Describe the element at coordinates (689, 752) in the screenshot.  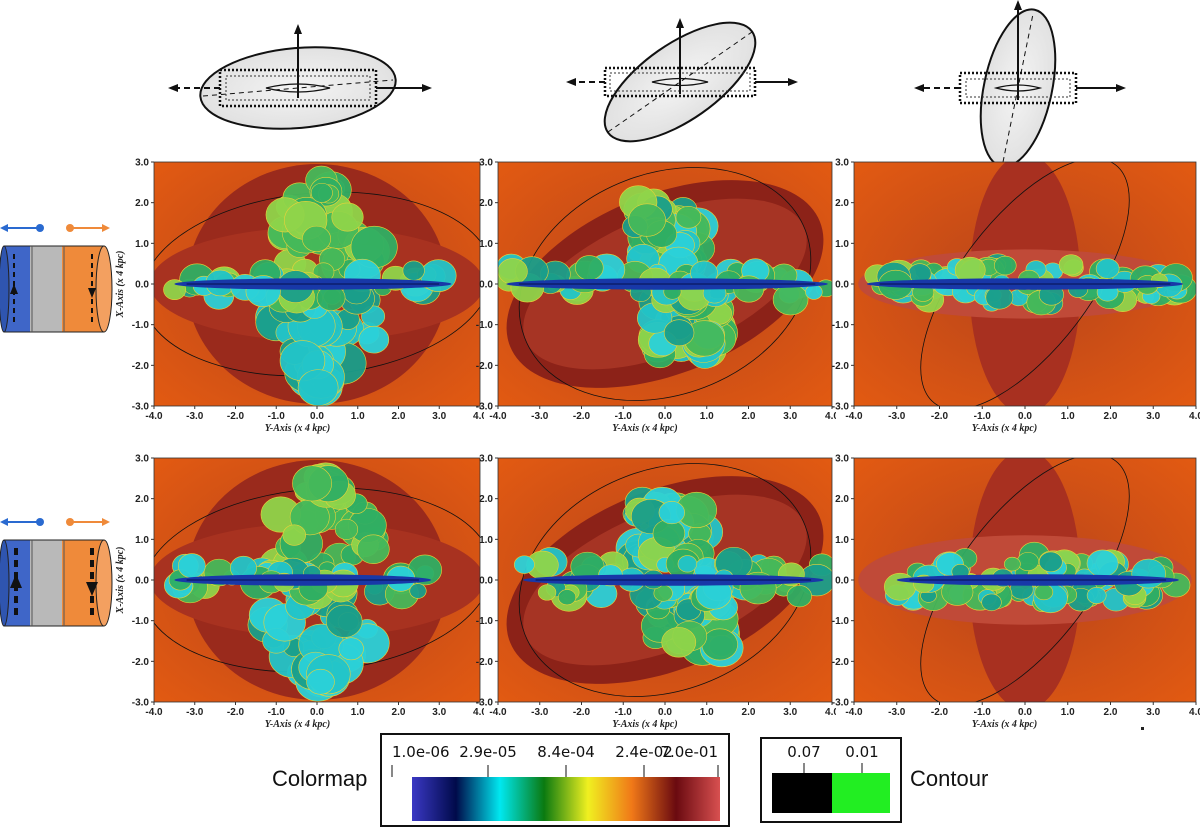
I see `colormap-tick-label: 7.0e-01` at that location.